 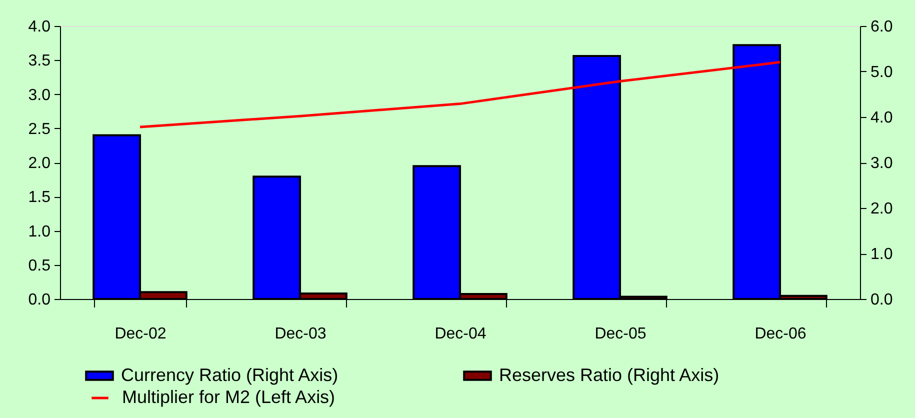 I want to click on y2-tick-label: 3.0, so click(x=881, y=163).